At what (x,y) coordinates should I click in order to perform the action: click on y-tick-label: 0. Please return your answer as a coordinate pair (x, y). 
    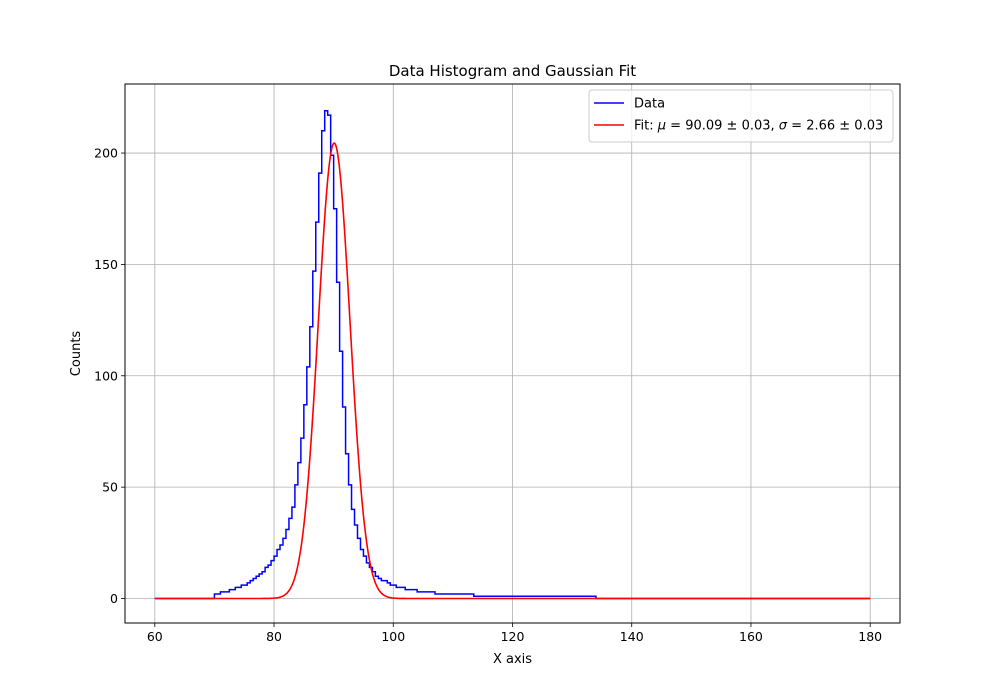
    Looking at the image, I should click on (114, 598).